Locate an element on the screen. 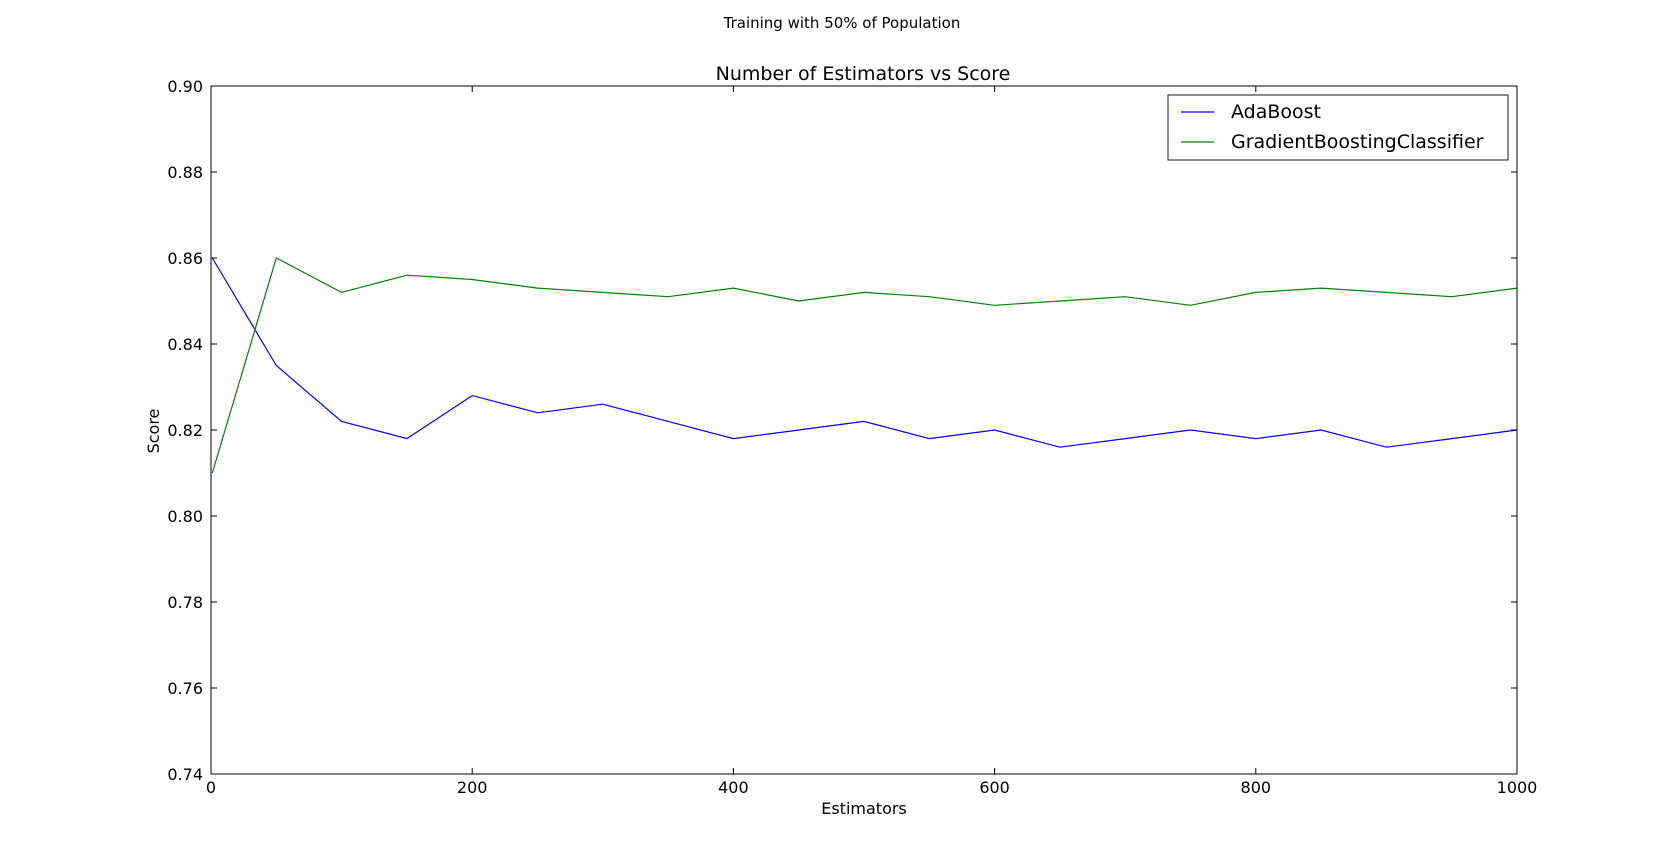  legend: AdaBoost GradientBoostingClassifier is located at coordinates (1338, 127).